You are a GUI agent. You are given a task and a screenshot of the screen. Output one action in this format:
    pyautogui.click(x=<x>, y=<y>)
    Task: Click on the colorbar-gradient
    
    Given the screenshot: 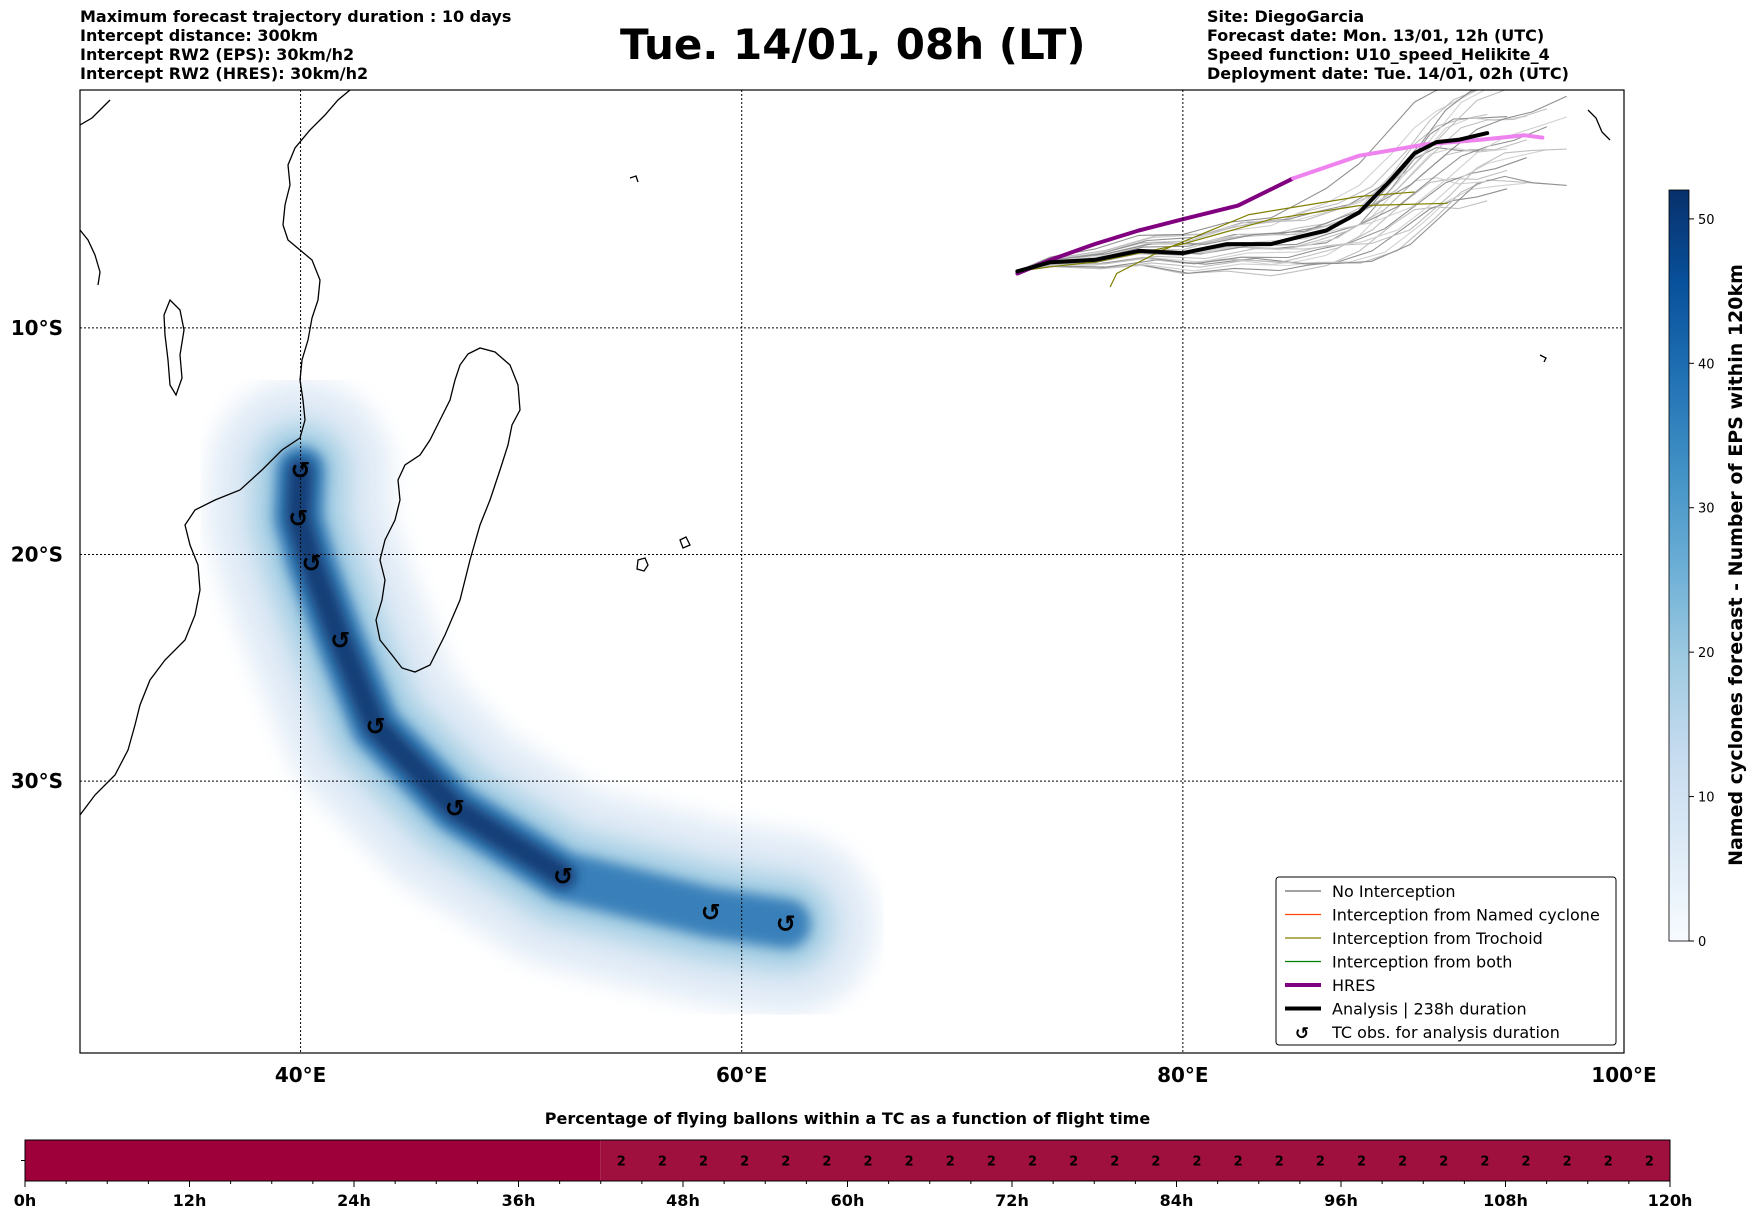 What is the action you would take?
    pyautogui.click(x=1679, y=565)
    